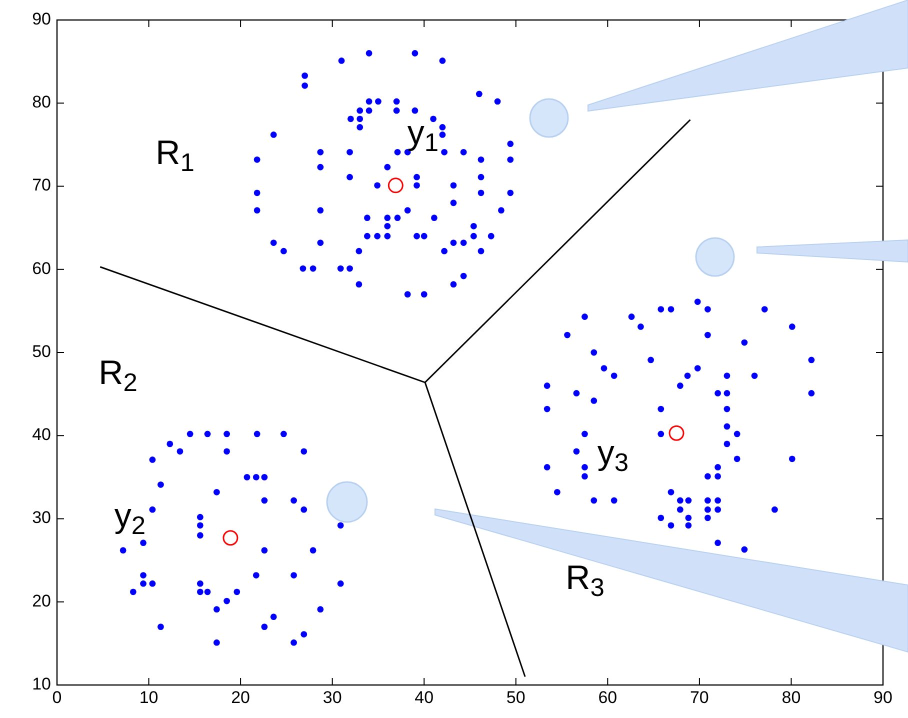  What do you see at coordinates (41, 102) in the screenshot?
I see `y-tick-label: 80` at bounding box center [41, 102].